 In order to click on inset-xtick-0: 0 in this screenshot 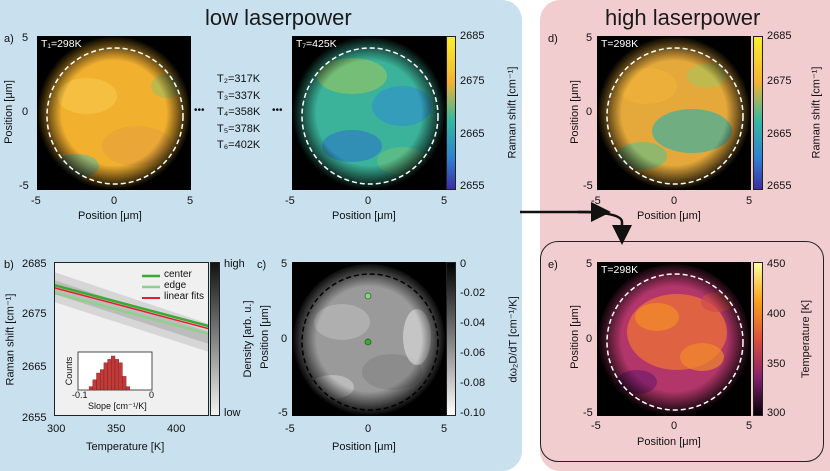, I will do `click(152, 395)`.